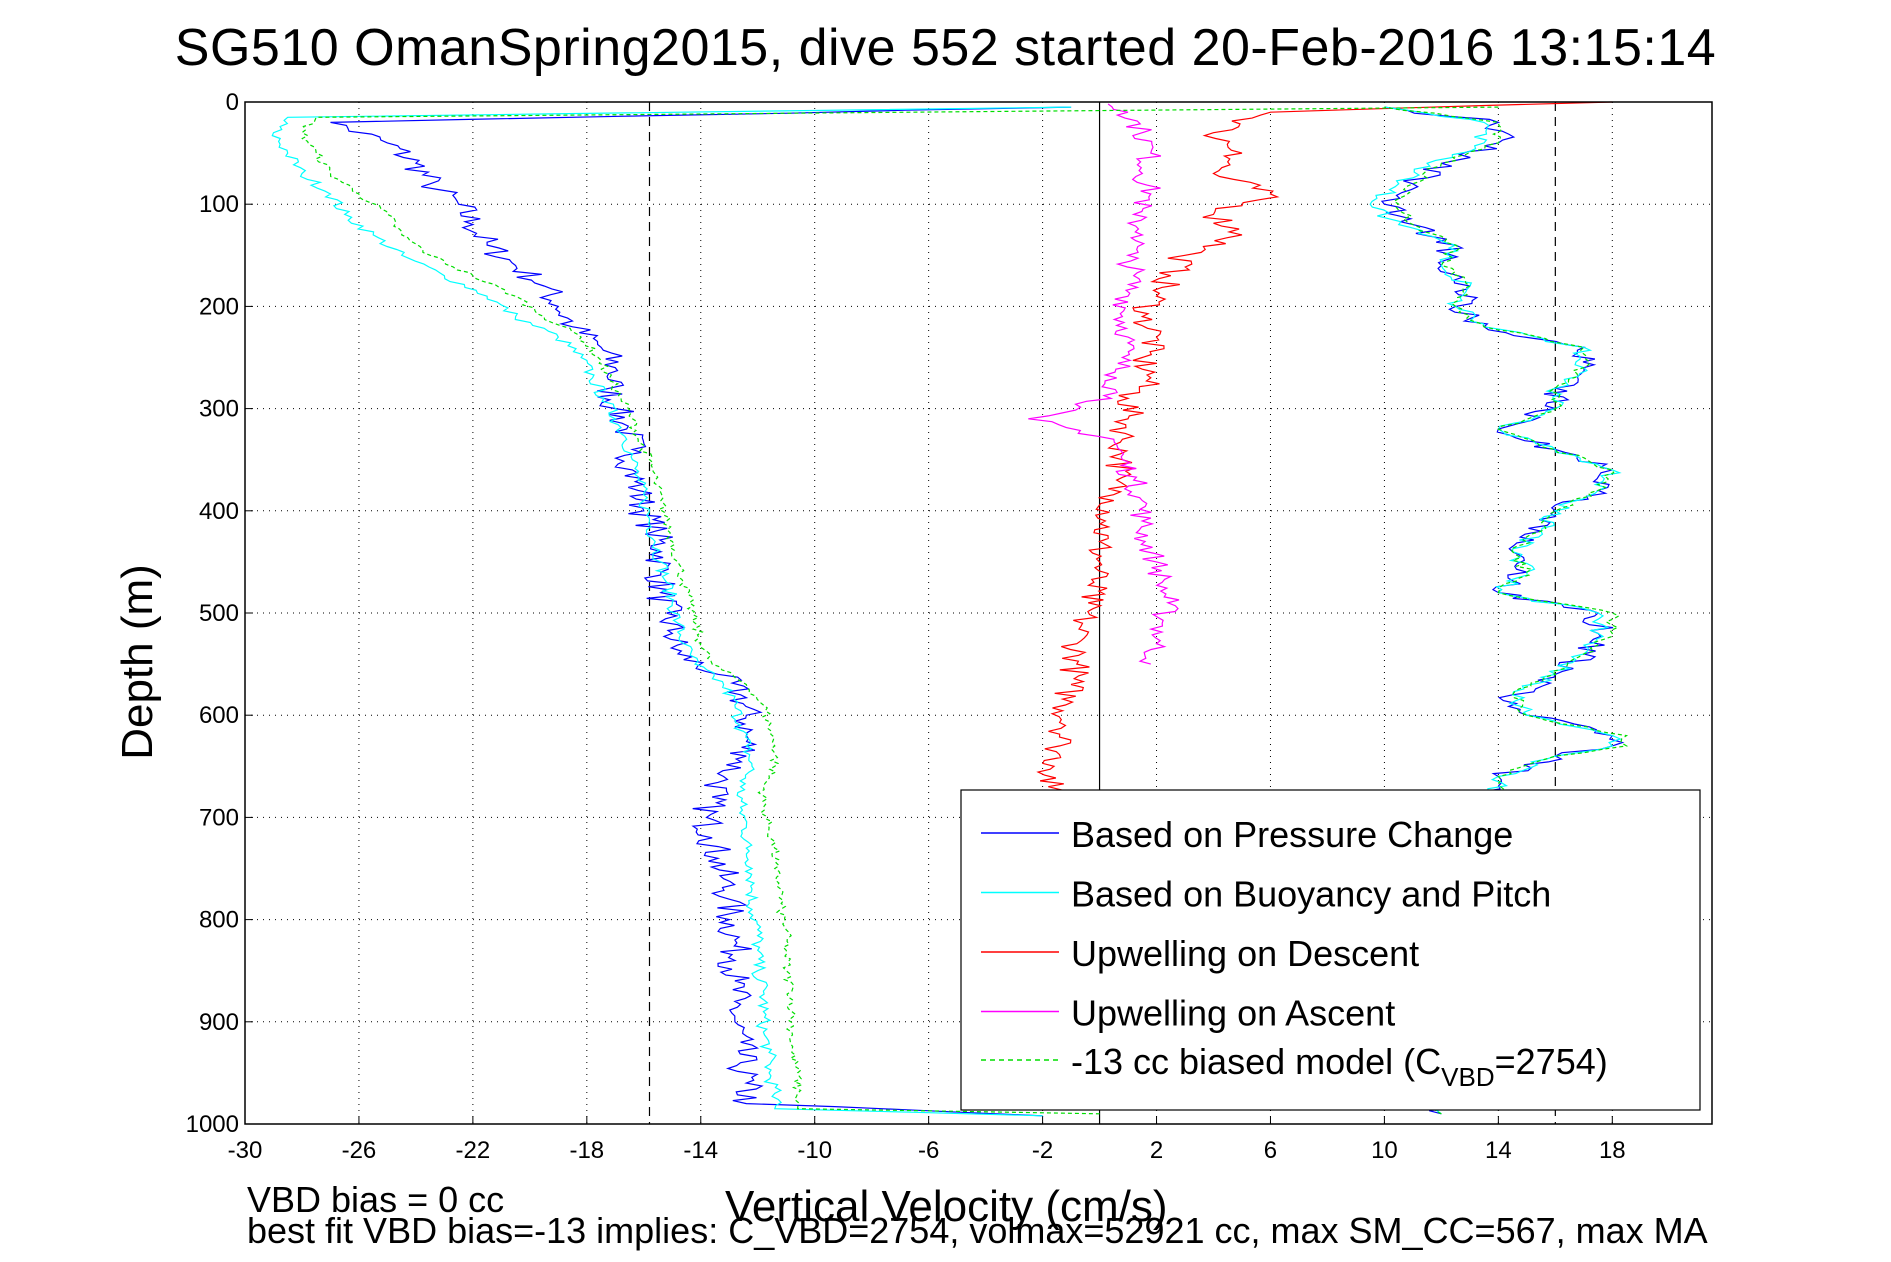 The image size is (1891, 1262). Describe the element at coordinates (232, 102) in the screenshot. I see `y-tick-label: 0` at that location.